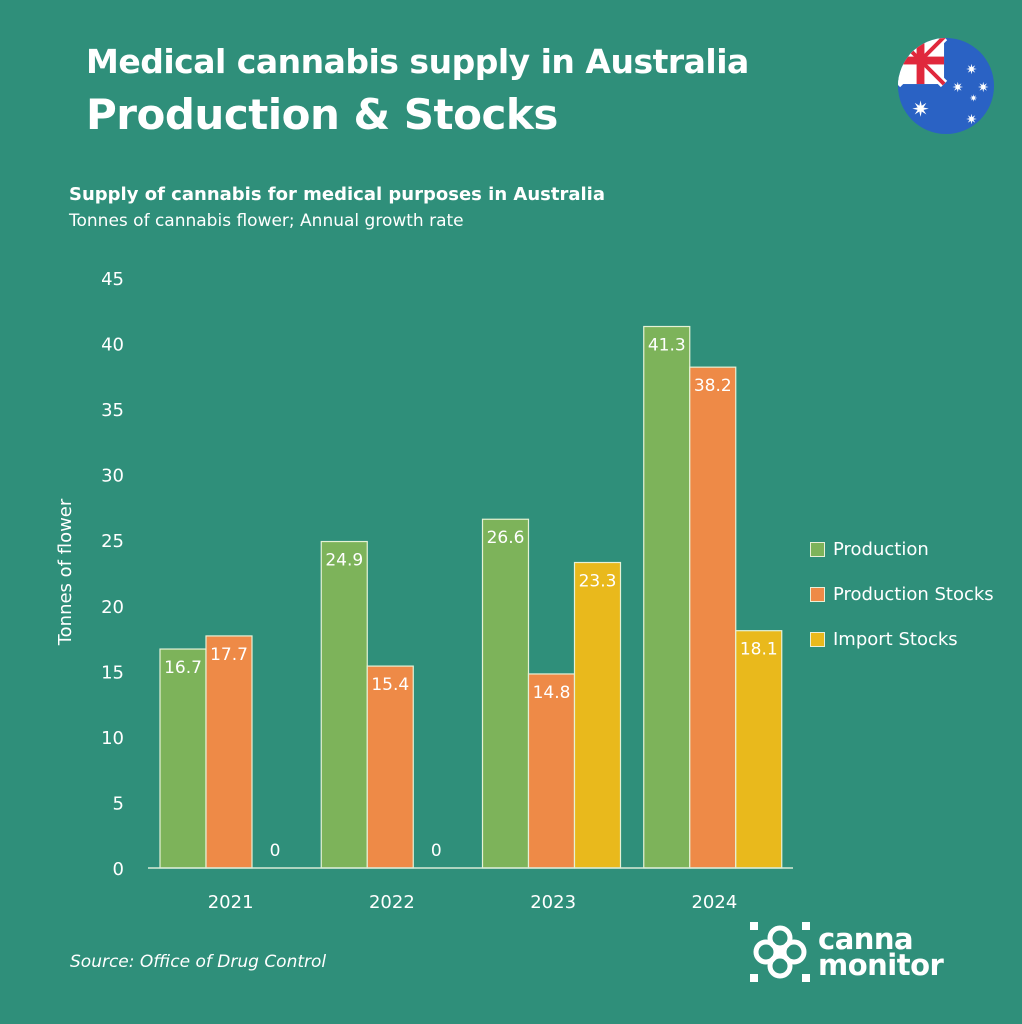 This screenshot has width=1022, height=1024. What do you see at coordinates (713, 617) in the screenshot?
I see `bar-production-stocks-2024` at bounding box center [713, 617].